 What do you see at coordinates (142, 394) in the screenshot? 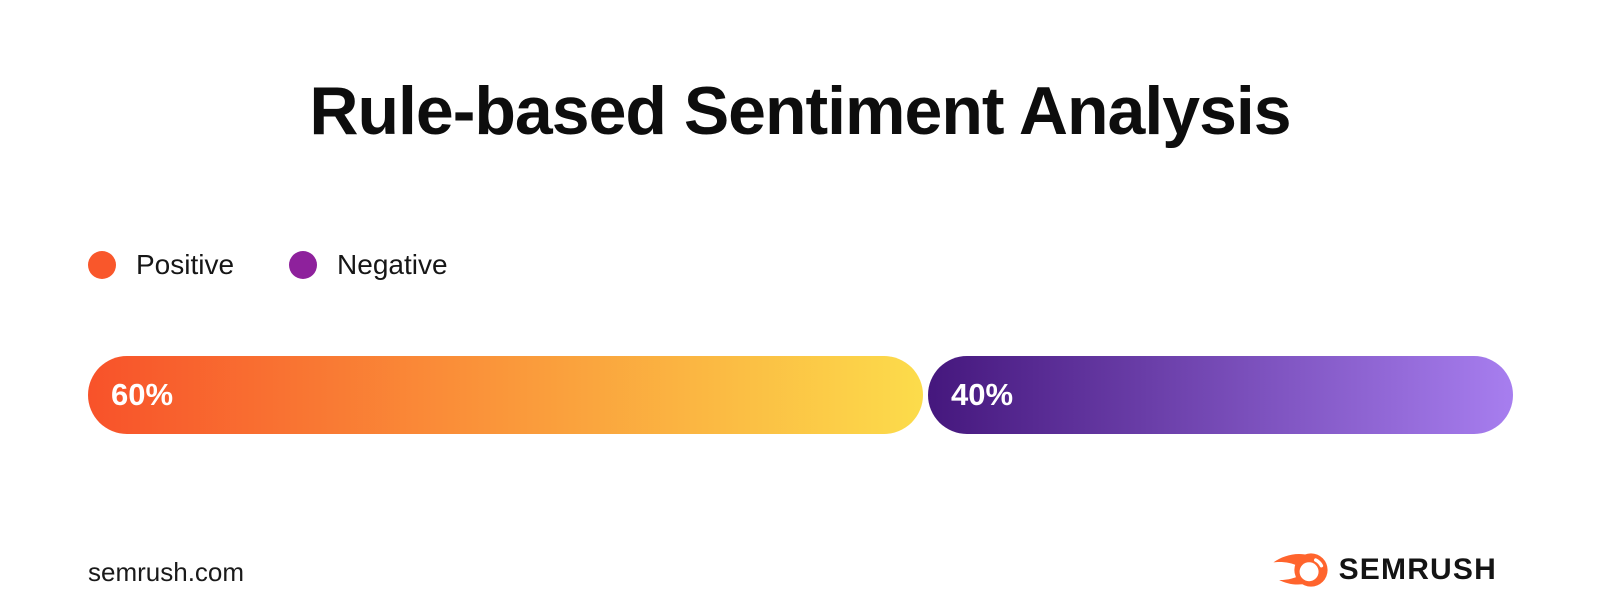
I see `bar-positive-value-label: 60%` at bounding box center [142, 394].